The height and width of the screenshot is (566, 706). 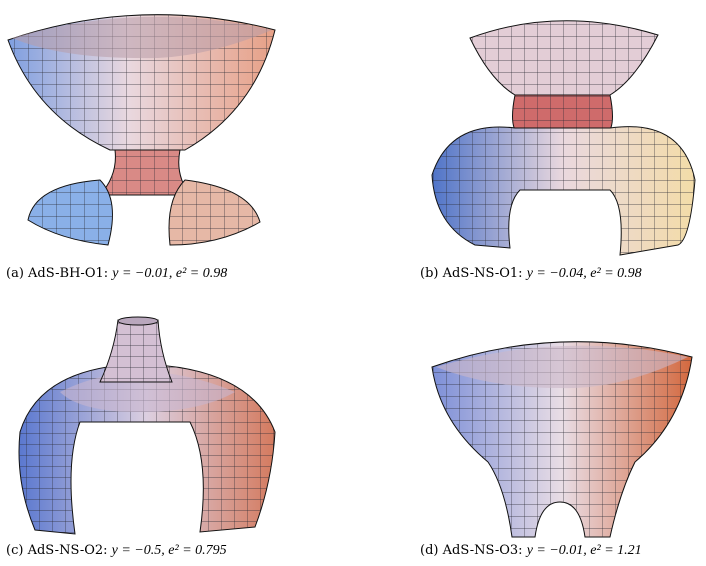 I want to click on caption-b-equation: y = −0.04, e² = 0.98, so click(x=584, y=273).